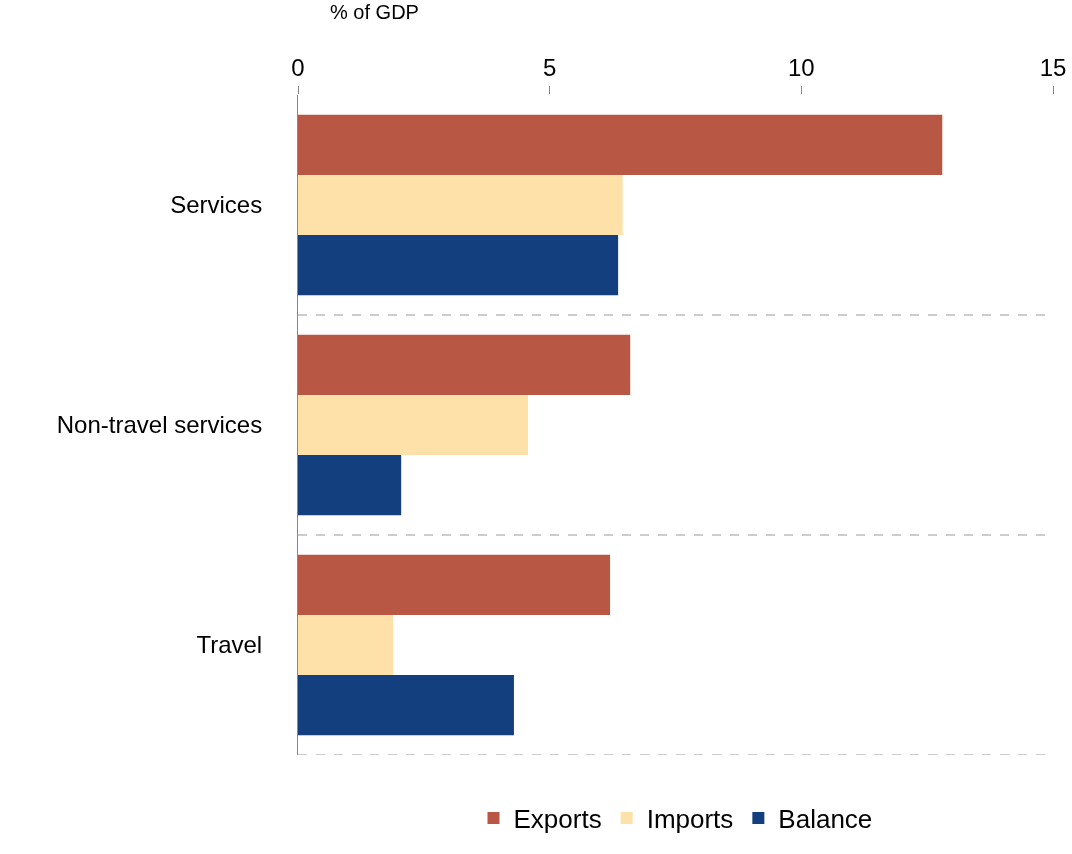  Describe the element at coordinates (690, 819) in the screenshot. I see `legend-label: Imports` at that location.